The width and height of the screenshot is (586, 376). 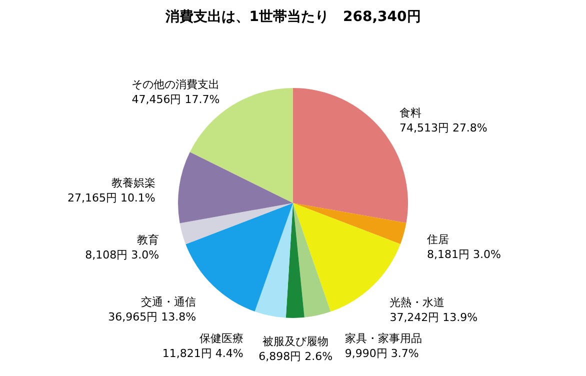 I want to click on slice-label: 住居, so click(x=437, y=239).